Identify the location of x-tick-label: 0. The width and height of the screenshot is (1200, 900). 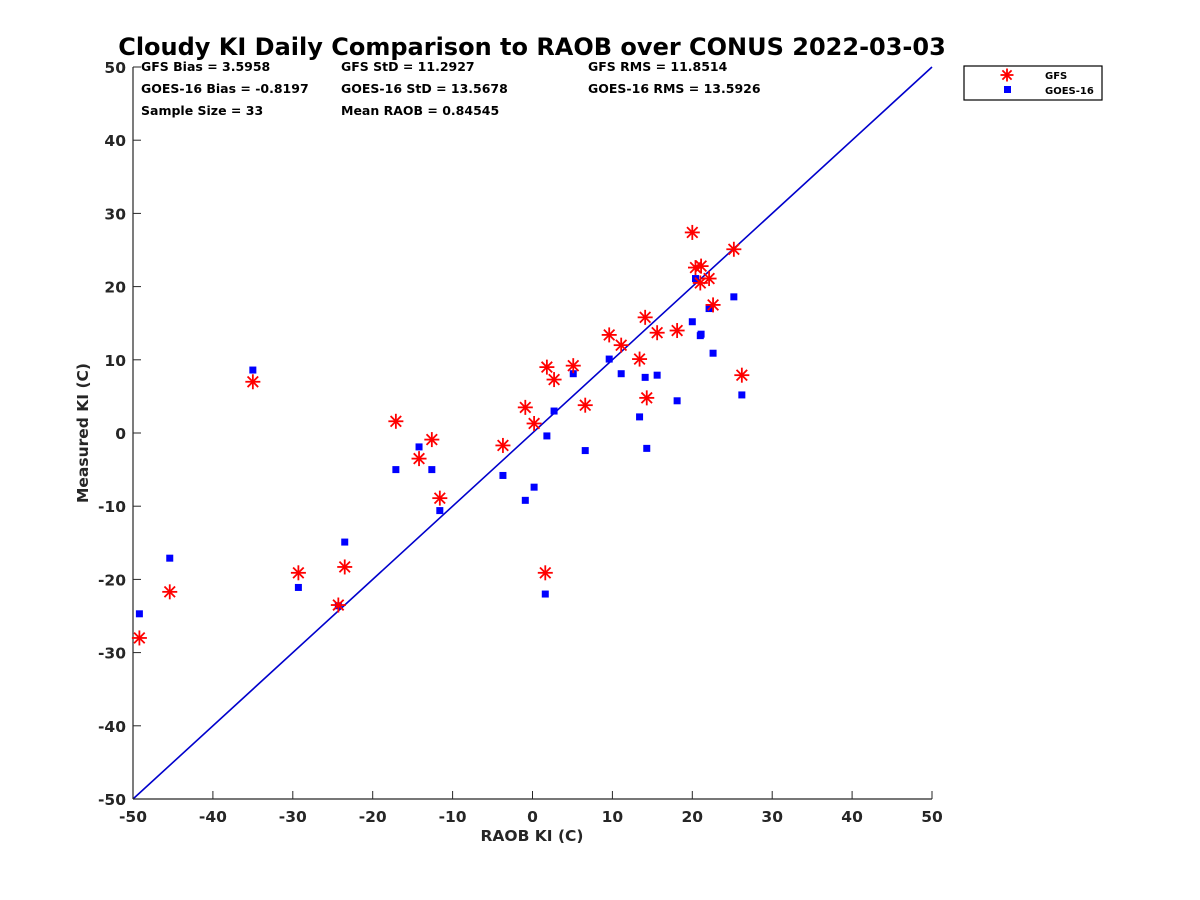
(532, 817).